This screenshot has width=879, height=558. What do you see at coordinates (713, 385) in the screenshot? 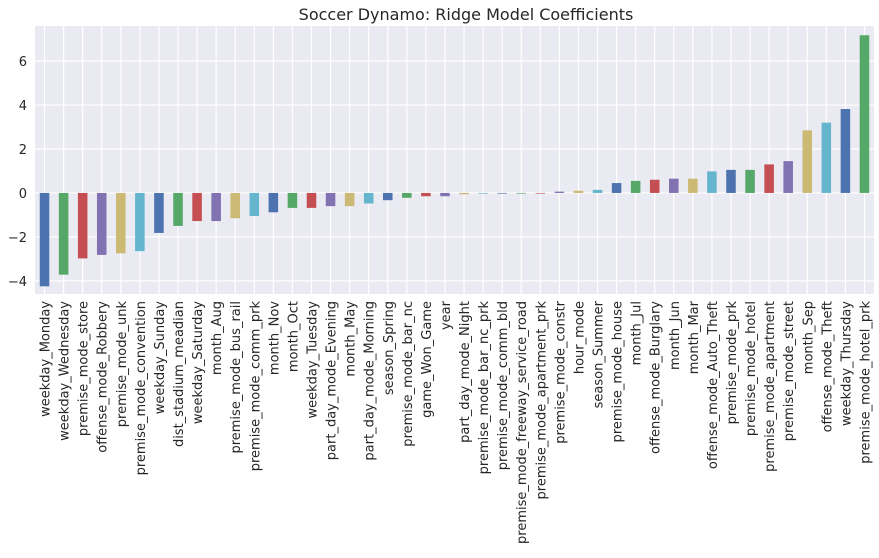
I see `x-tick-label: offense_mode_Auto_Theft` at bounding box center [713, 385].